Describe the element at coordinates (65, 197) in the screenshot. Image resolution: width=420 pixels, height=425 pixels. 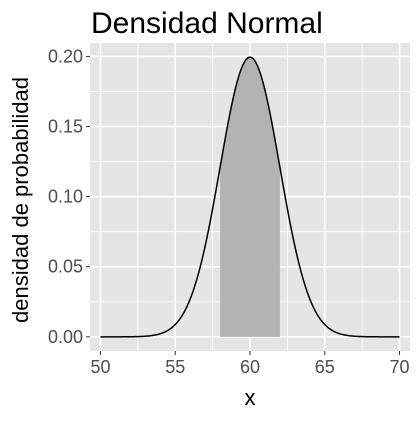
I see `y-tick-label: 0.10` at that location.